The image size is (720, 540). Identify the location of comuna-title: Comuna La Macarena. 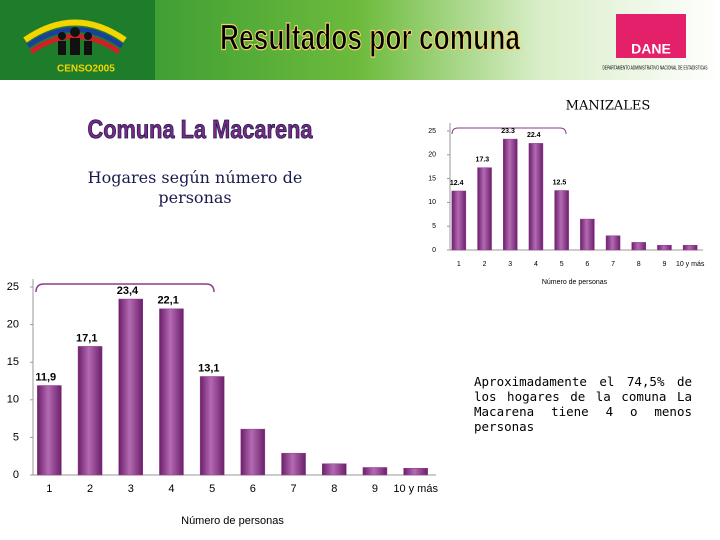
(200, 129).